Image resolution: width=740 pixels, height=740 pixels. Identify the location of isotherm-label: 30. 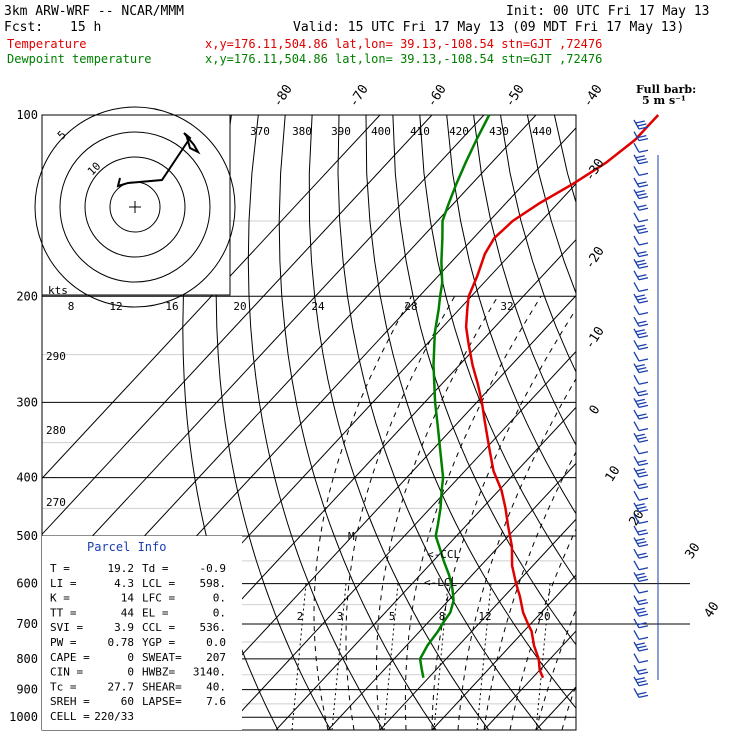
(693, 550).